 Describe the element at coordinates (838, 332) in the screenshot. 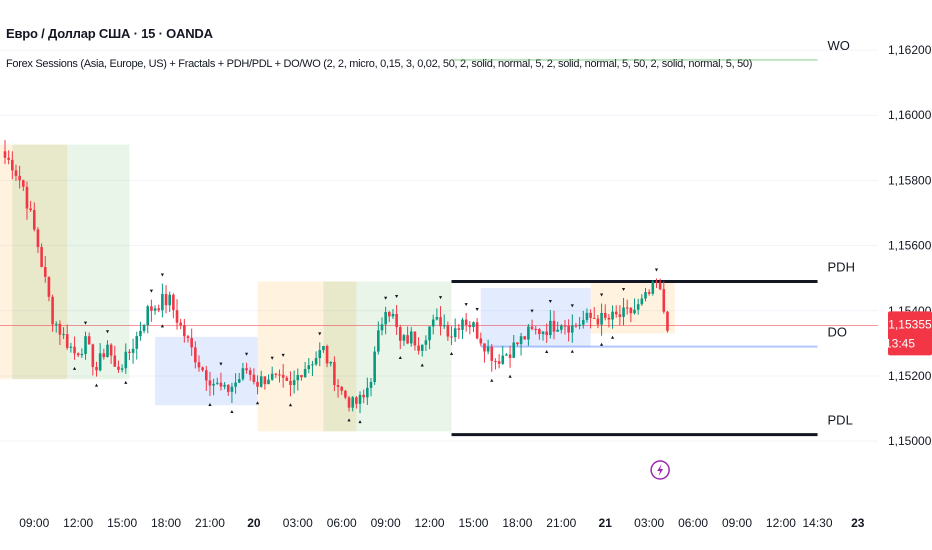

I see `level-label-do: DO` at that location.